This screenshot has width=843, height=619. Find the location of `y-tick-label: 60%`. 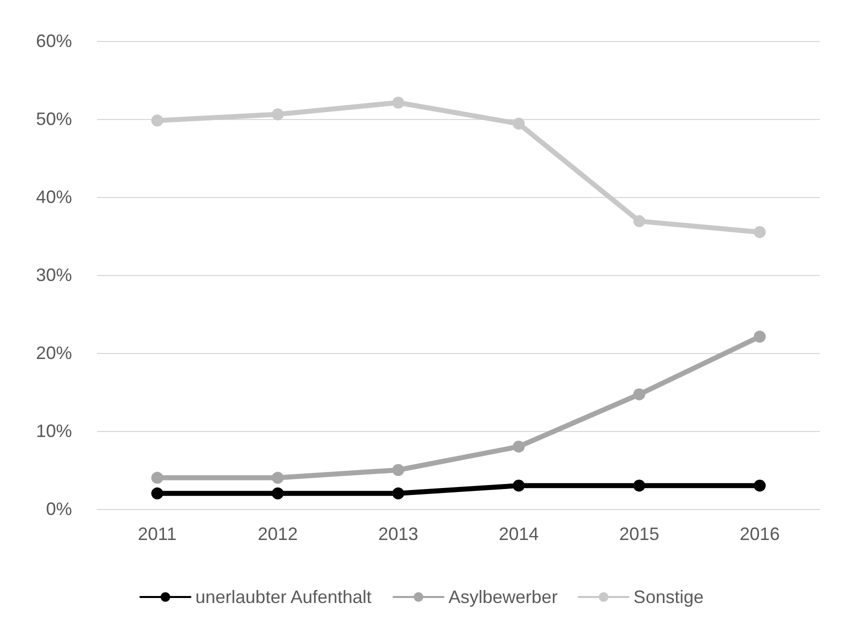

y-tick-label: 60% is located at coordinates (54, 41).